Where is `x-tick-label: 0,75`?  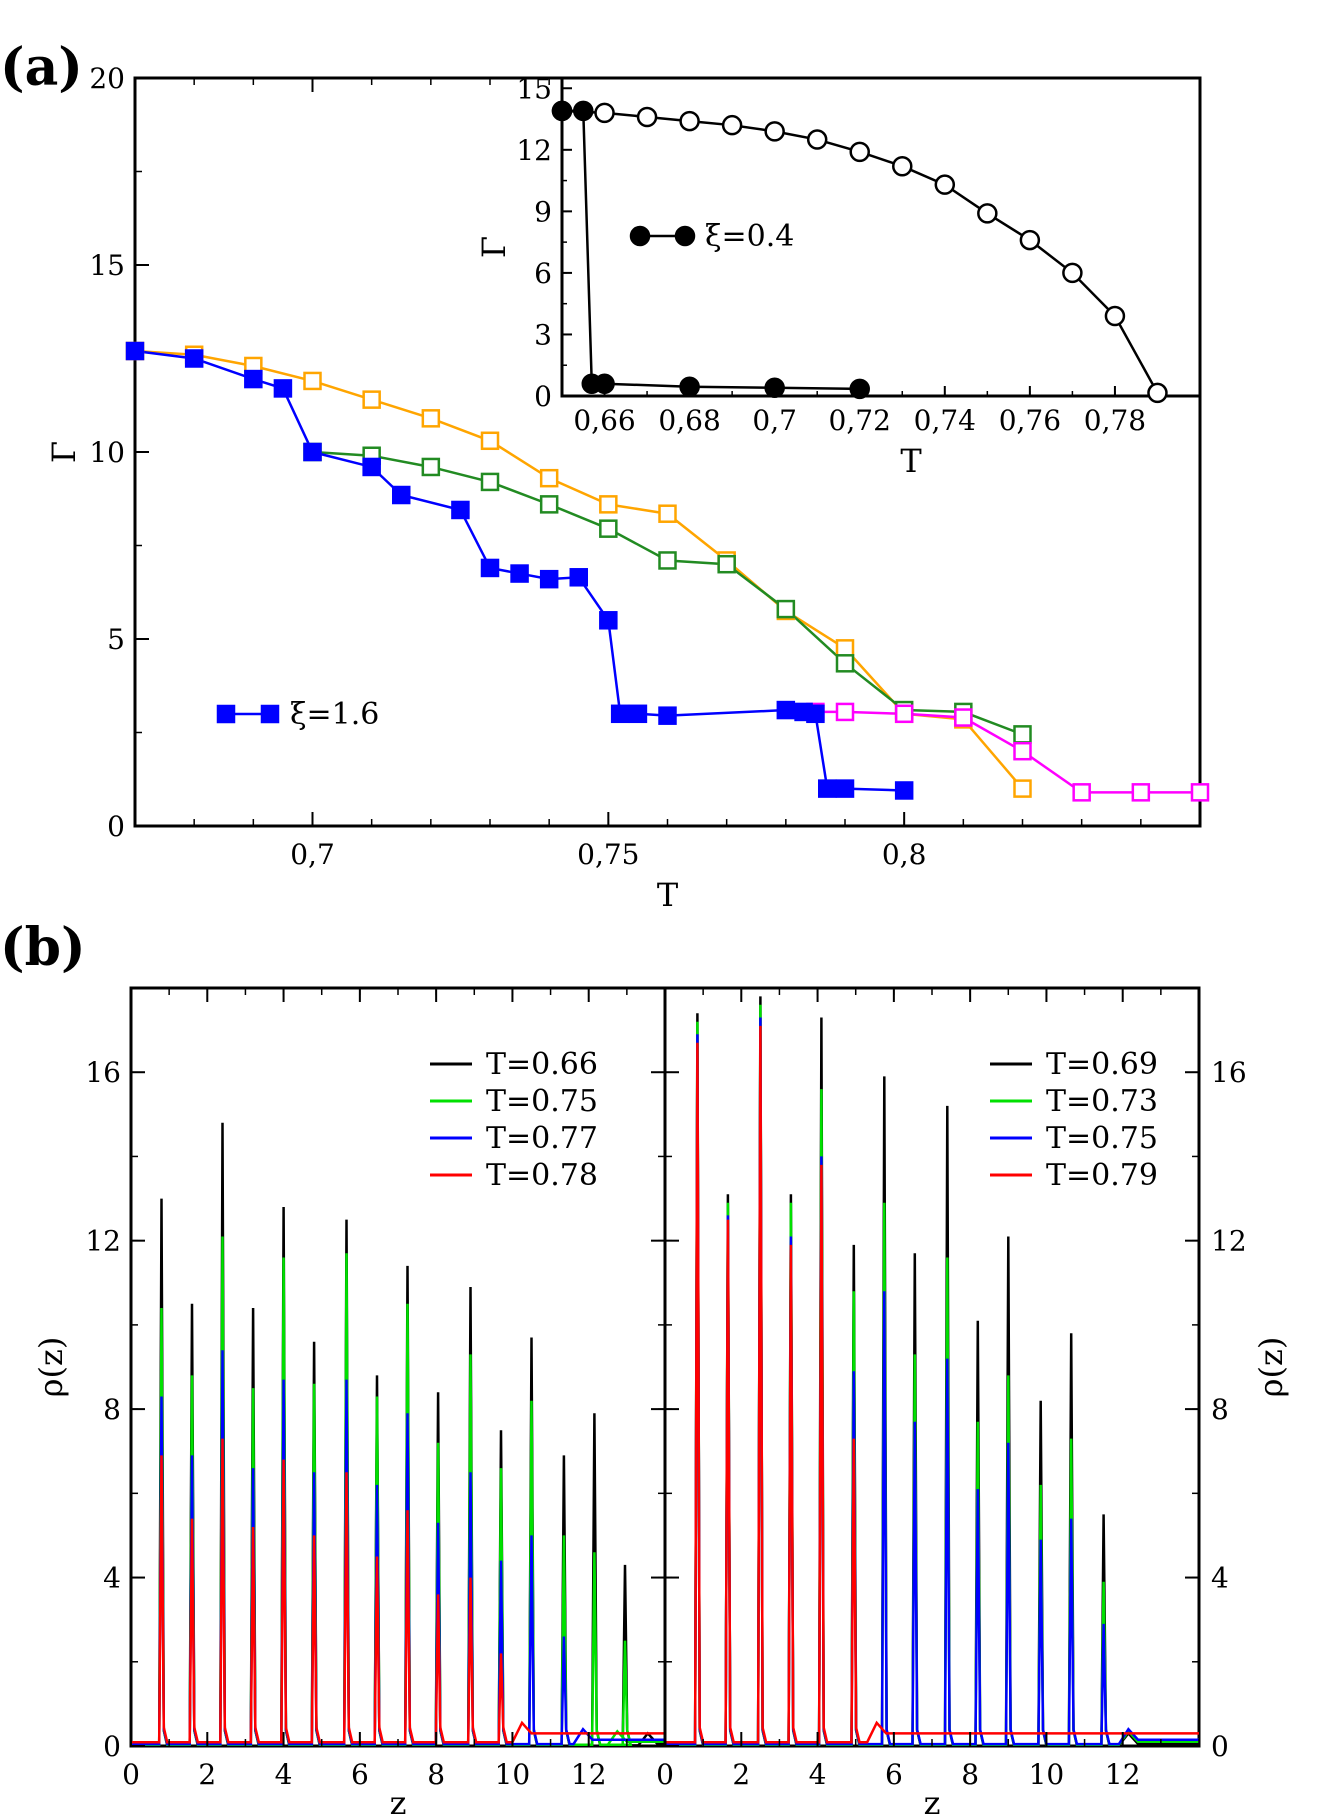 x-tick-label: 0,75 is located at coordinates (608, 854).